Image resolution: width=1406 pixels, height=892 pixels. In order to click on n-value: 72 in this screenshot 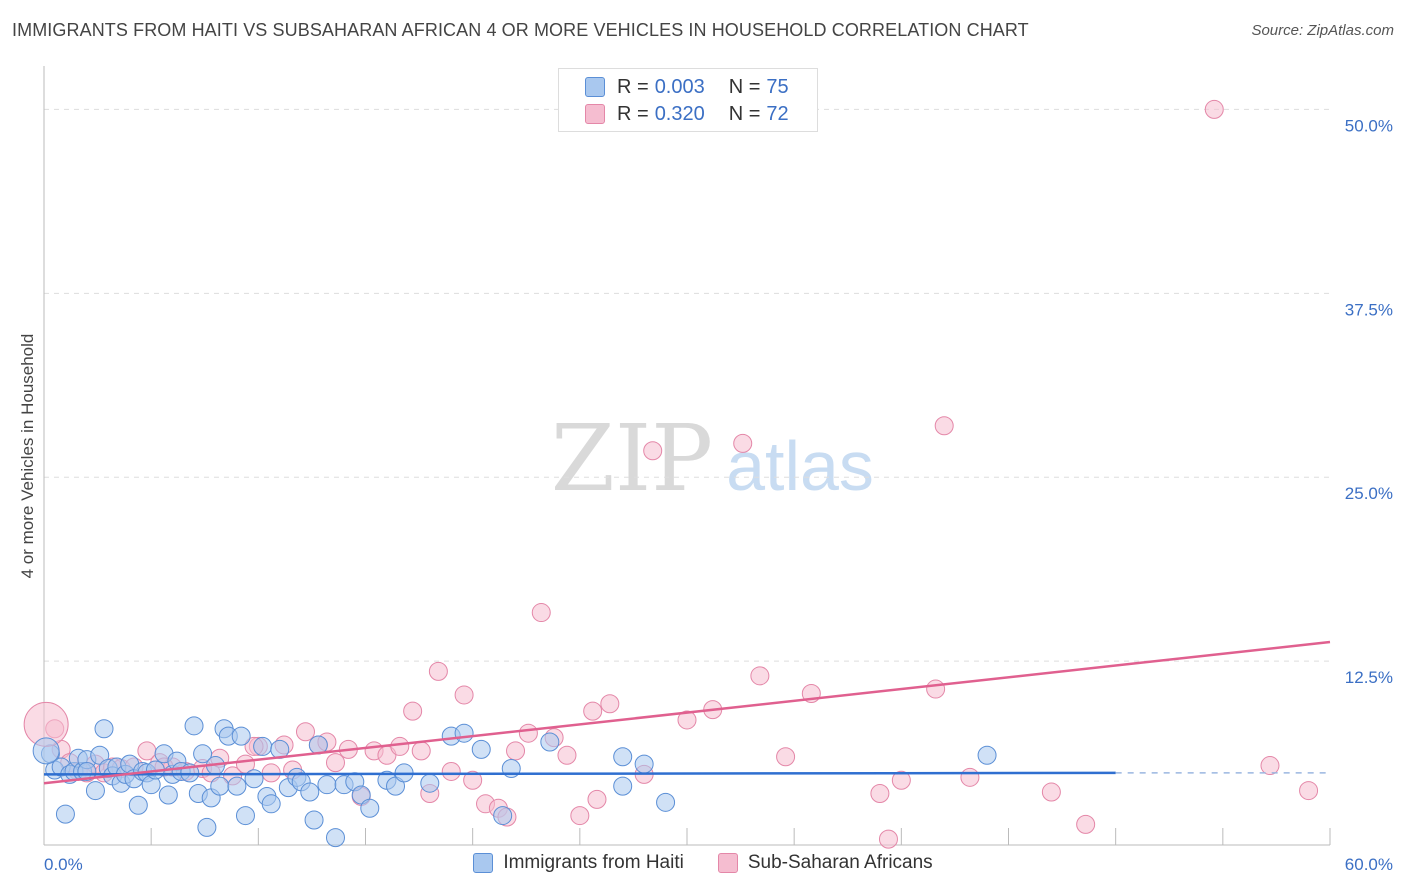, I will do `click(777, 113)`.